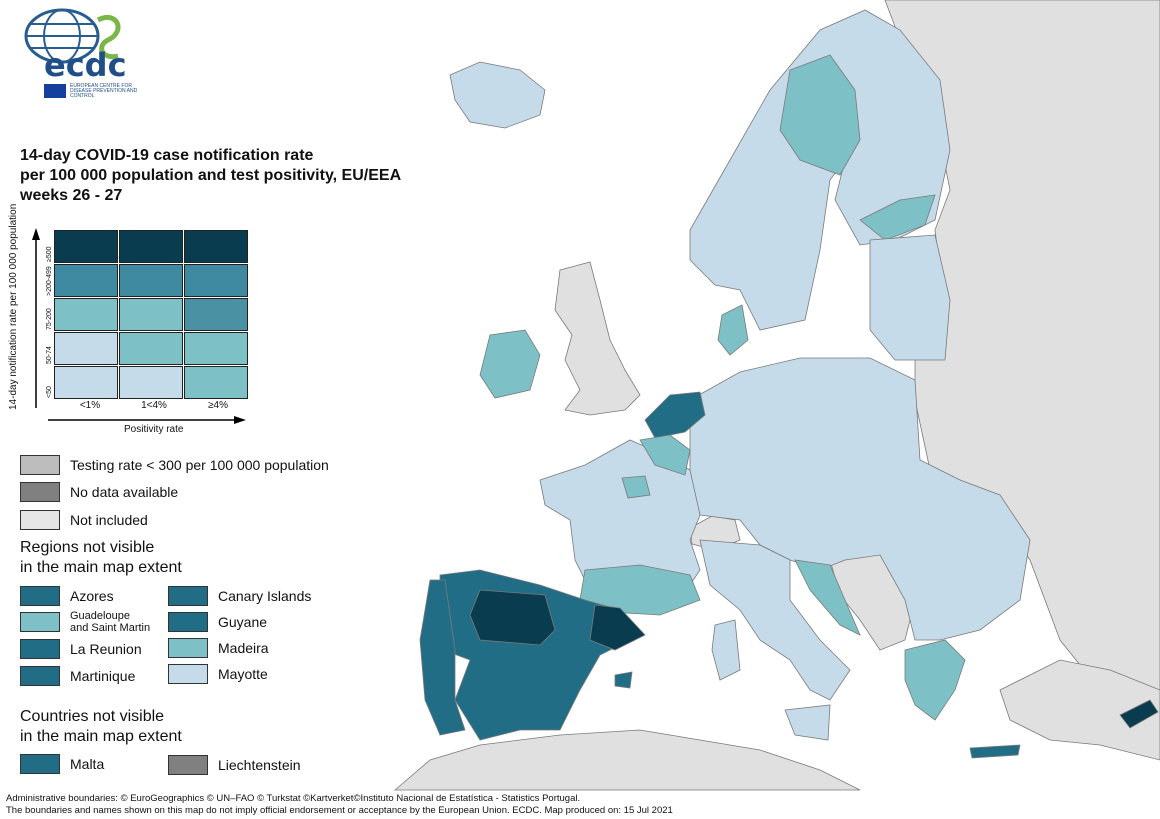 The height and width of the screenshot is (819, 1160). Describe the element at coordinates (81, 649) in the screenshot. I see `legend-la-reunion: La Reunion` at that location.